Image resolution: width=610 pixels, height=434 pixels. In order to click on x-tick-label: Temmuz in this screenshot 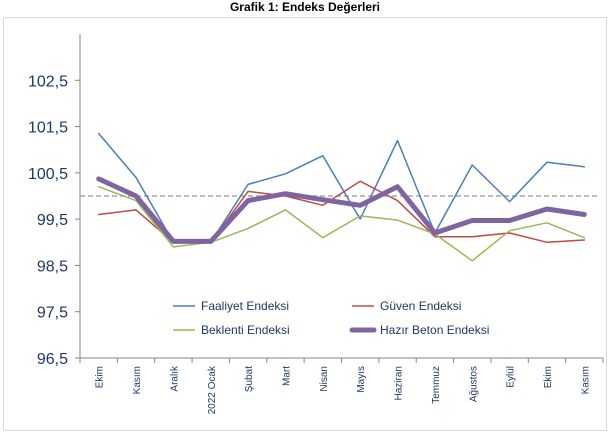, I will do `click(436, 385)`.